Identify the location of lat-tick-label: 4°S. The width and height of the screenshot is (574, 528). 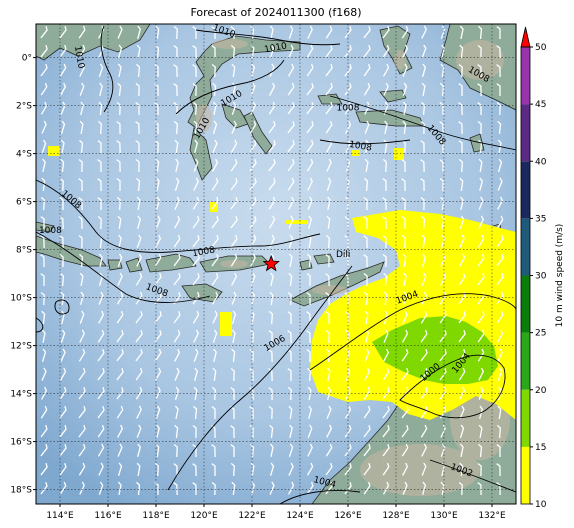
(24, 155).